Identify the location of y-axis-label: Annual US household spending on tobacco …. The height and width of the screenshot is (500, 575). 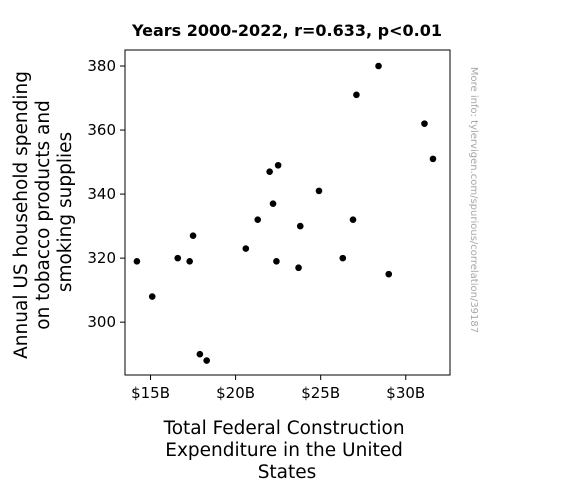
(43, 212).